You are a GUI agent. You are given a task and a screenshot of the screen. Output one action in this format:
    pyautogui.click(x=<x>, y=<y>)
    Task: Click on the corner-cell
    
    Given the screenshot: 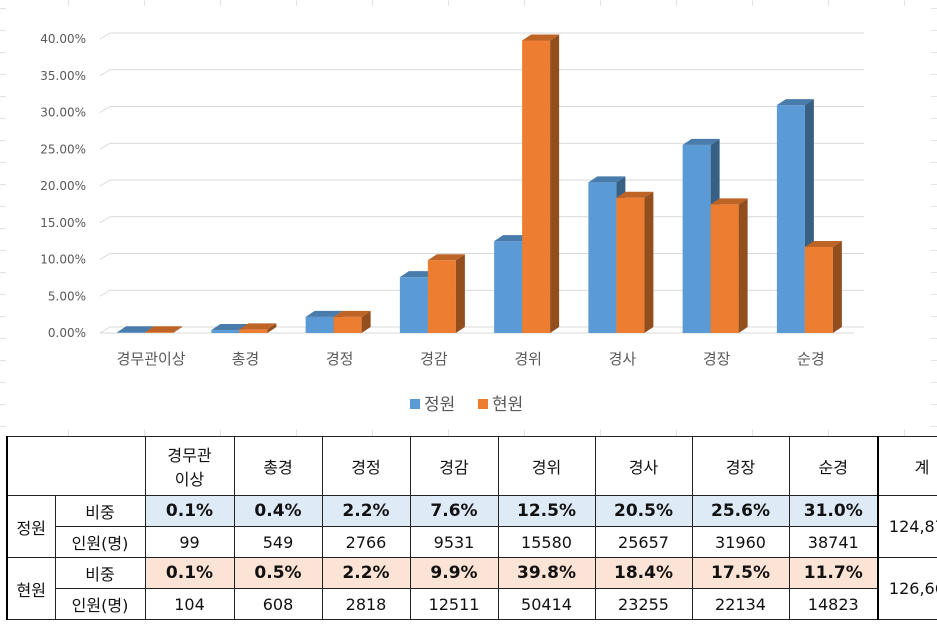 What is the action you would take?
    pyautogui.click(x=76, y=466)
    